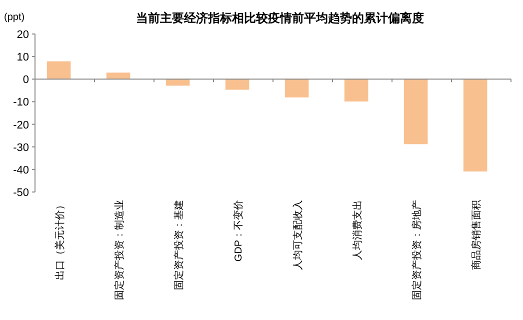  I want to click on x-tick-label: 商品房销售面积, so click(476, 235).